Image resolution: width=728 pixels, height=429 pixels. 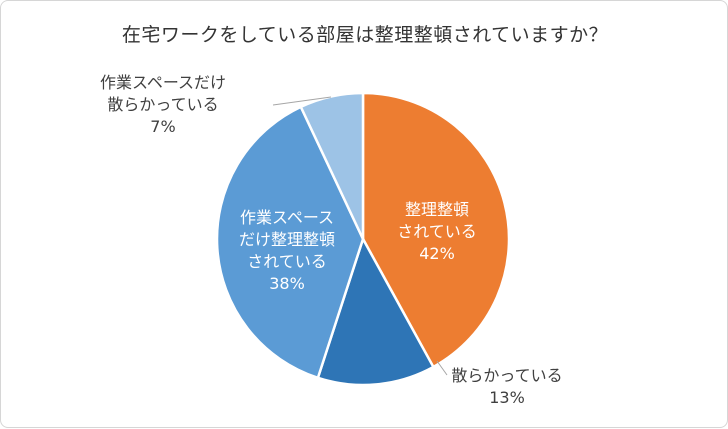 I want to click on slice-label-organized: されている, so click(x=437, y=231).